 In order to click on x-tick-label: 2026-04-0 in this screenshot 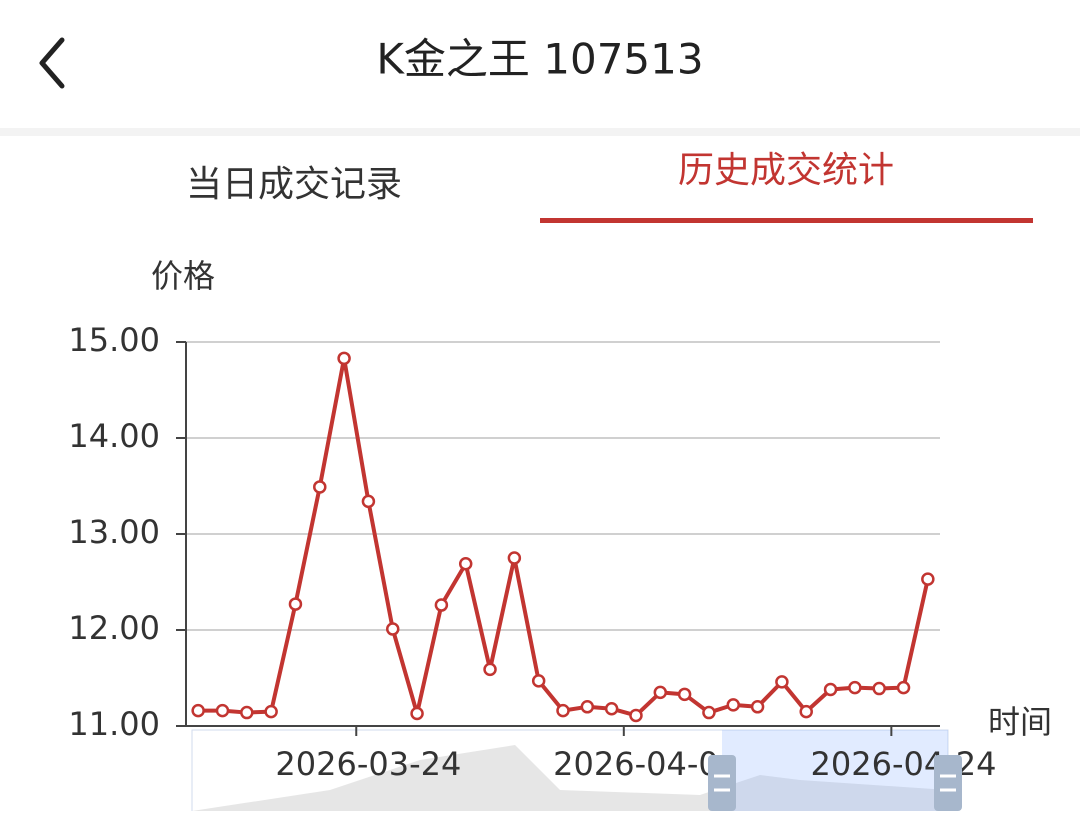, I will do `click(636, 764)`.